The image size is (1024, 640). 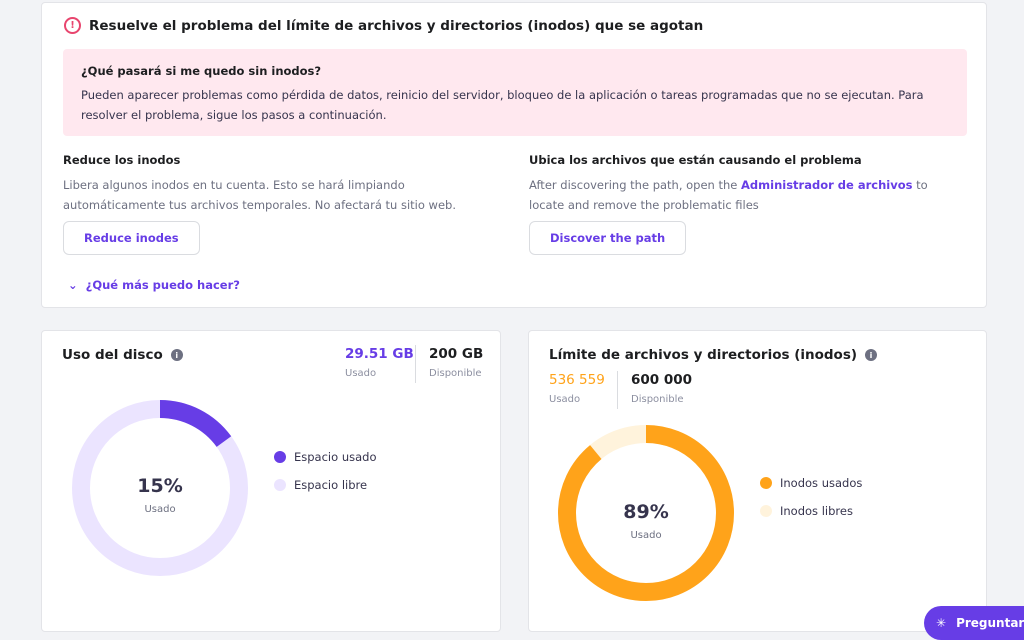 What do you see at coordinates (122, 160) in the screenshot?
I see `reduce-title: Reduce los inodos` at bounding box center [122, 160].